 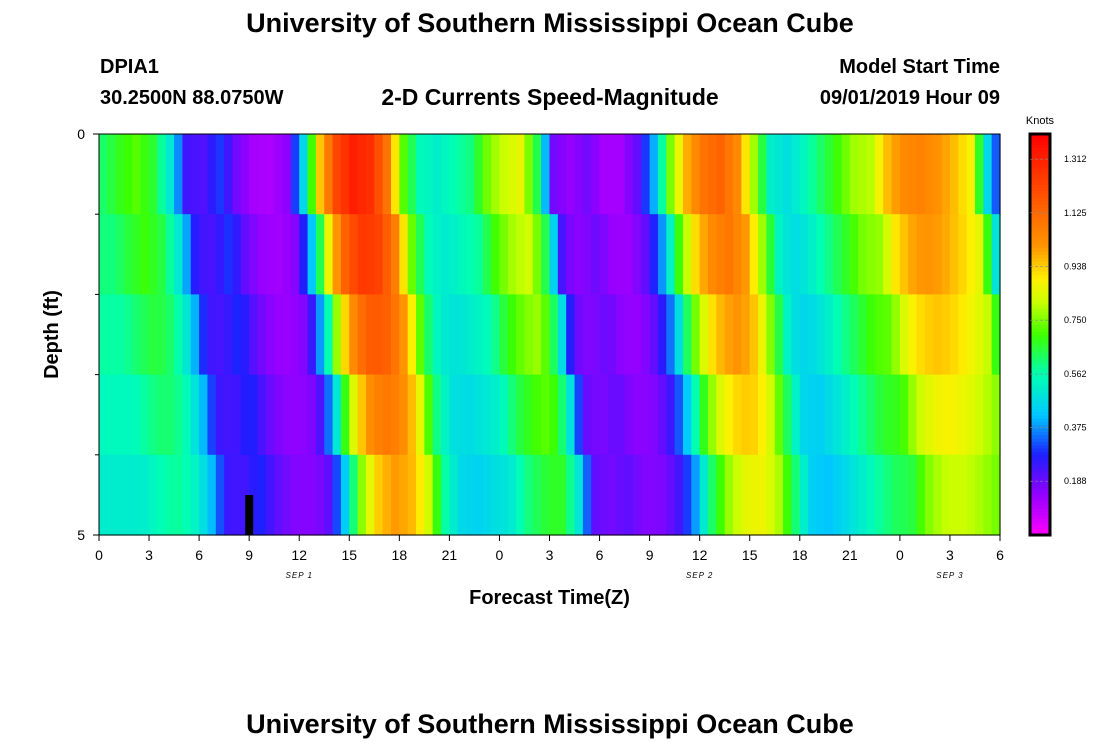 What do you see at coordinates (949, 575) in the screenshot?
I see `x-day-label: SEP 3` at bounding box center [949, 575].